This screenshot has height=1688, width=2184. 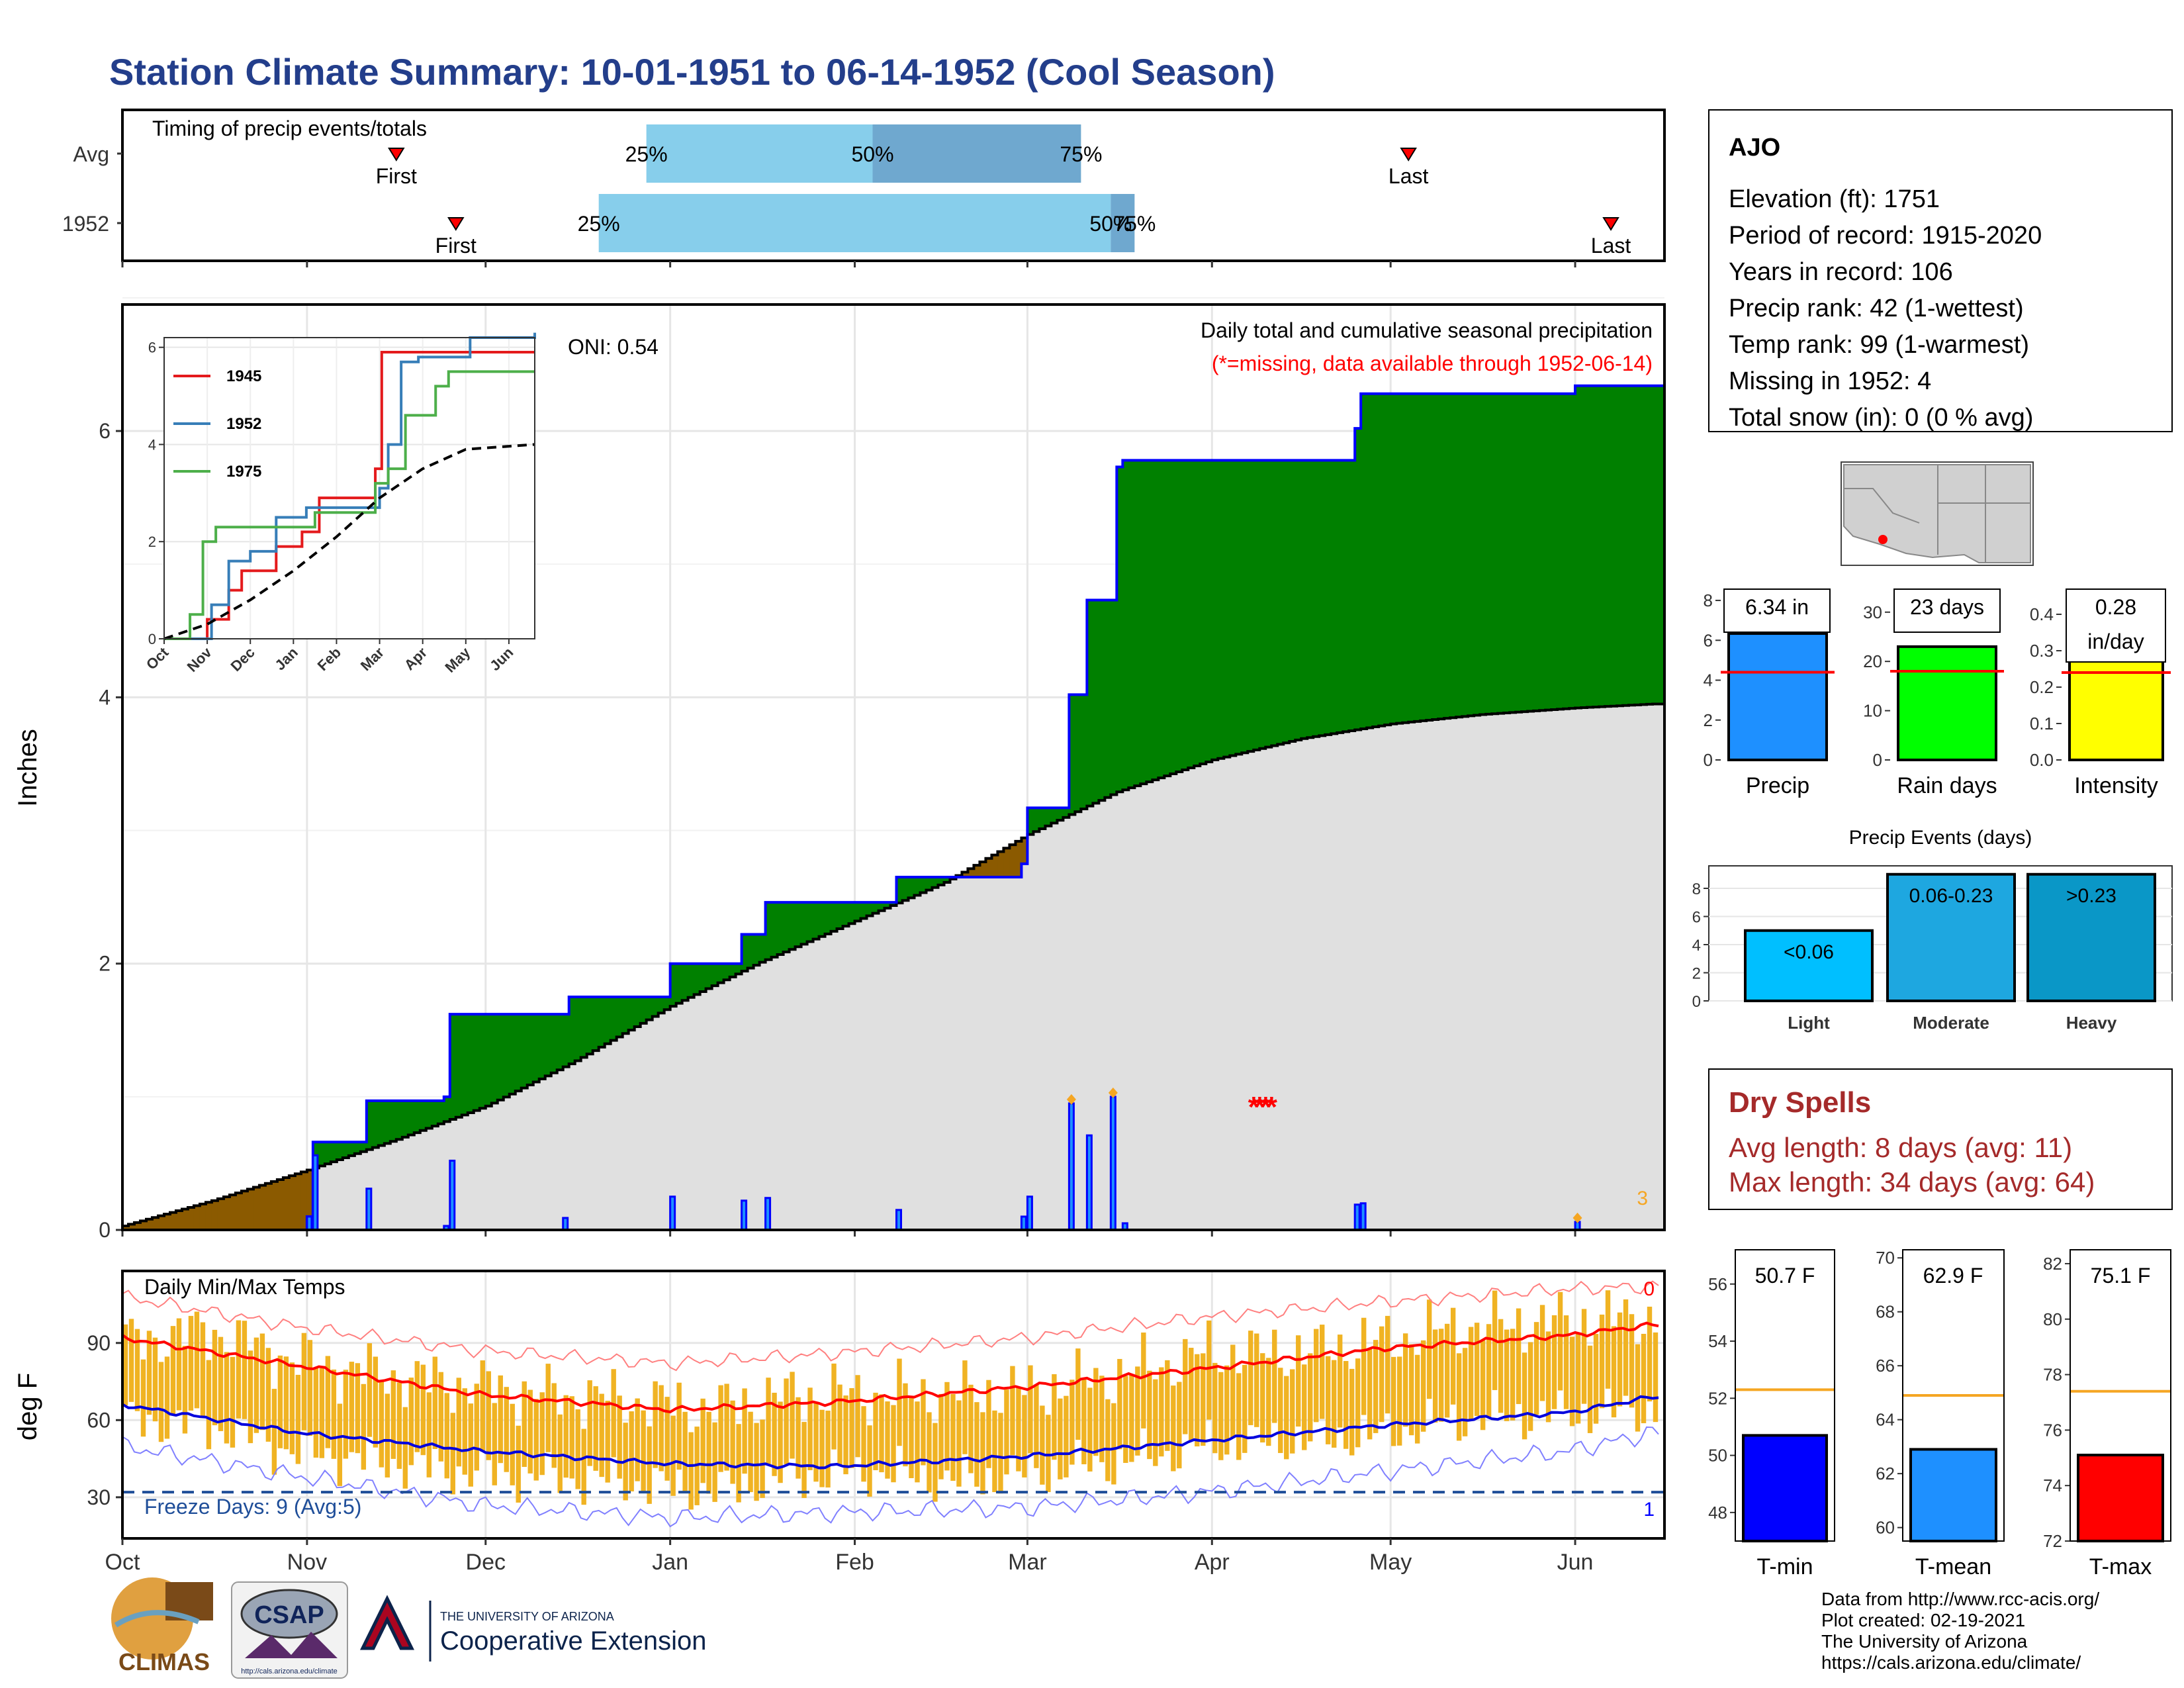 What do you see at coordinates (252, 1507) in the screenshot?
I see `freeze-days-label: Freeze Days: 9 (Avg:5)` at bounding box center [252, 1507].